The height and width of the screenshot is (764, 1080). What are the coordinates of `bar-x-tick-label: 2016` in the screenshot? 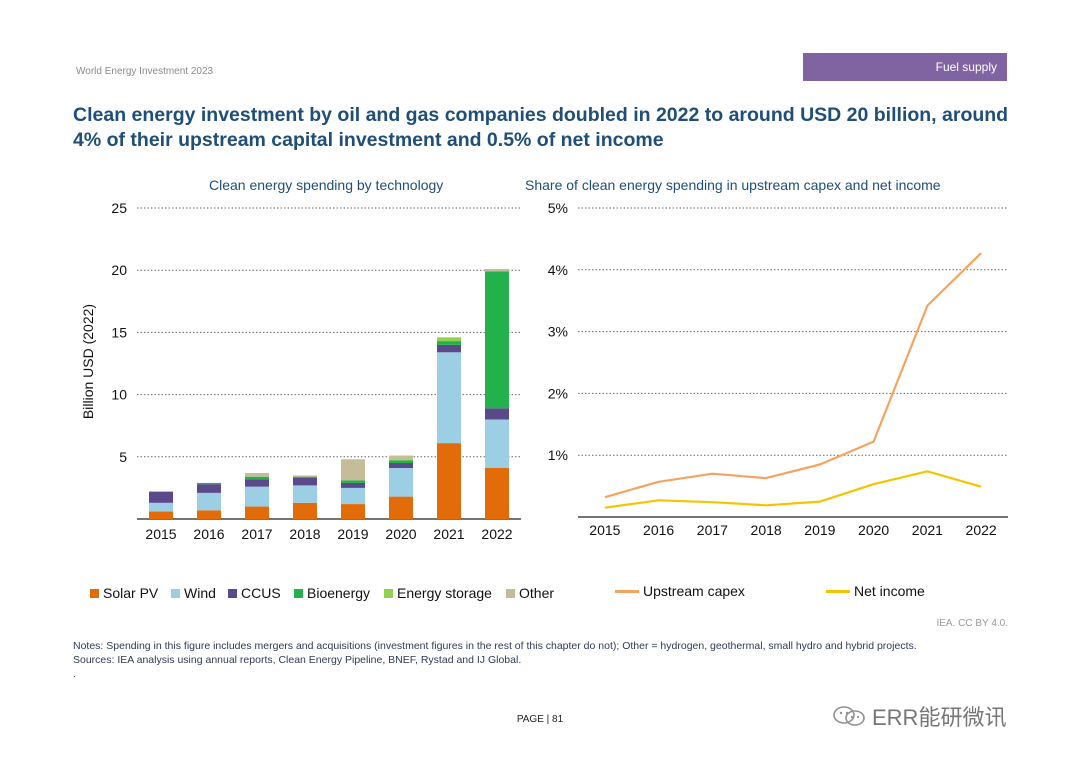 It's located at (208, 534).